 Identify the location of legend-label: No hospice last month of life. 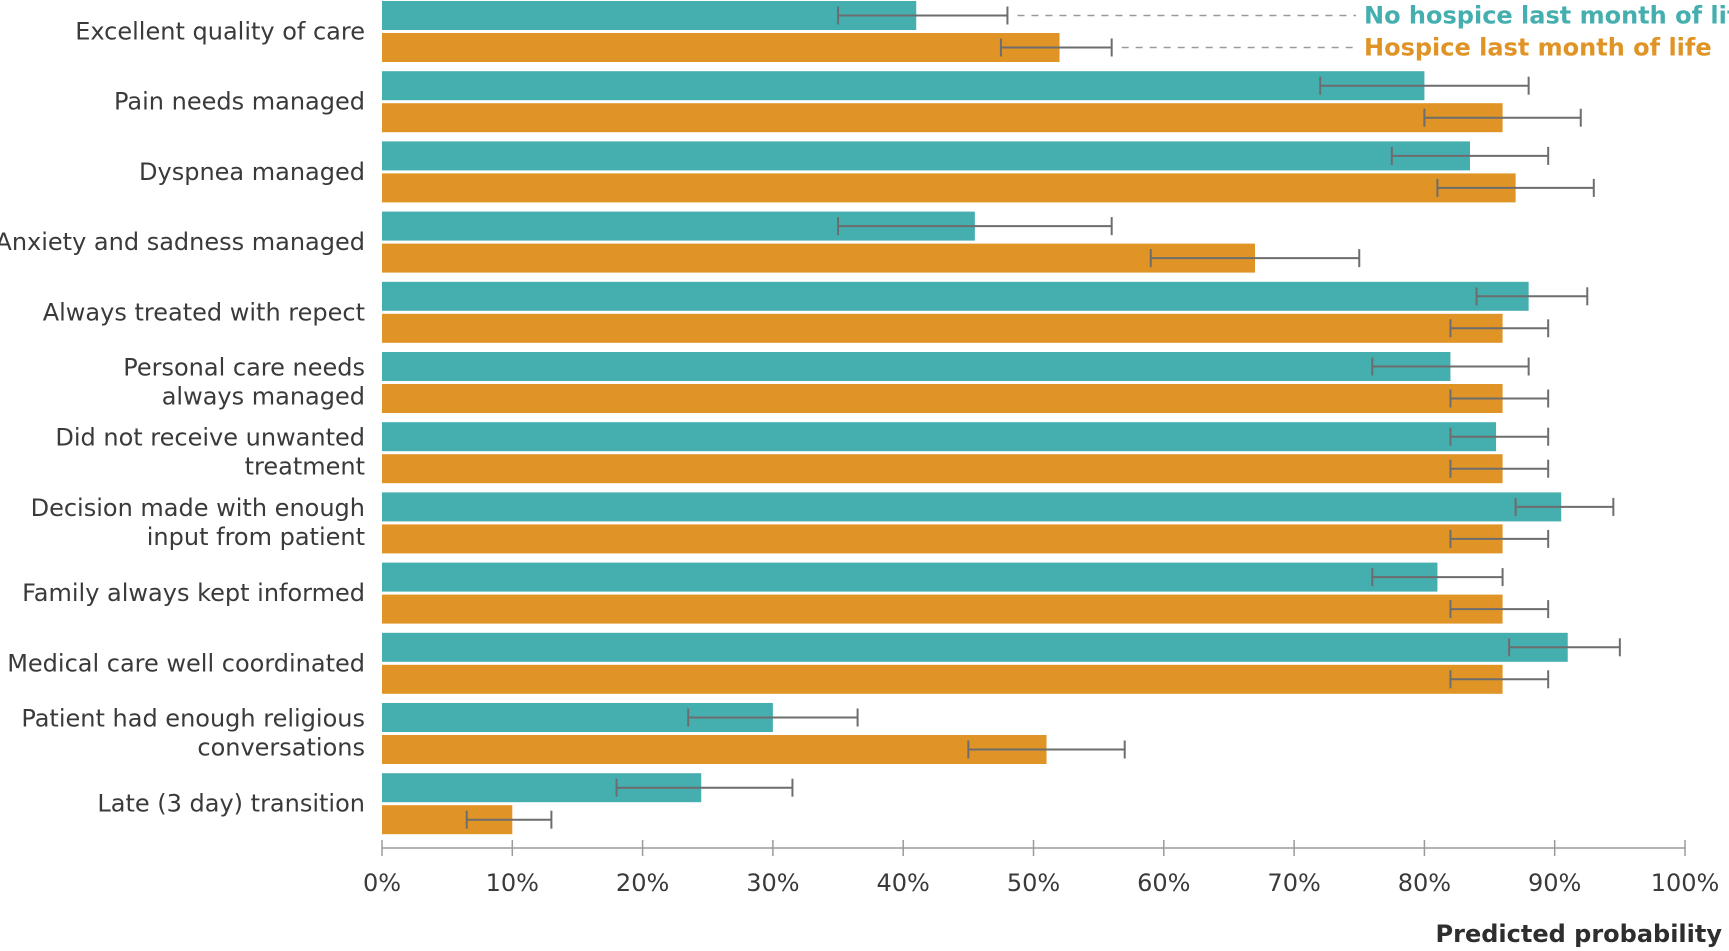
(1546, 16).